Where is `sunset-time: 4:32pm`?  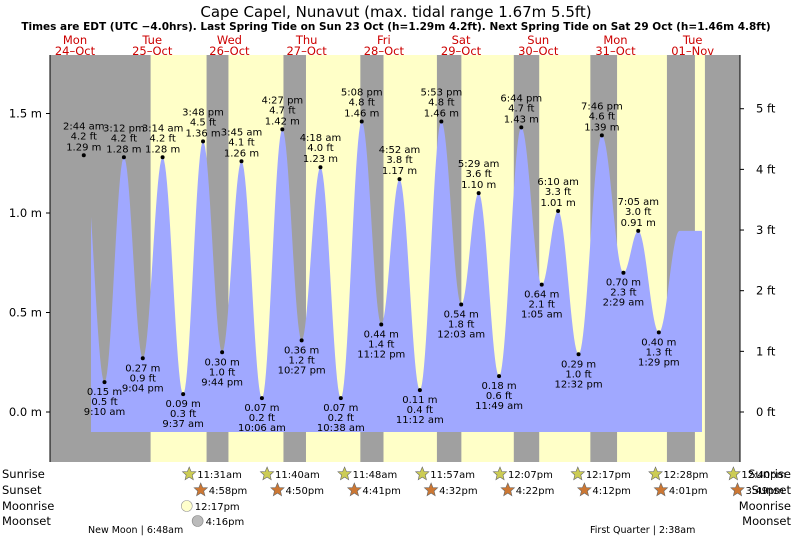
sunset-time: 4:32pm is located at coordinates (458, 491).